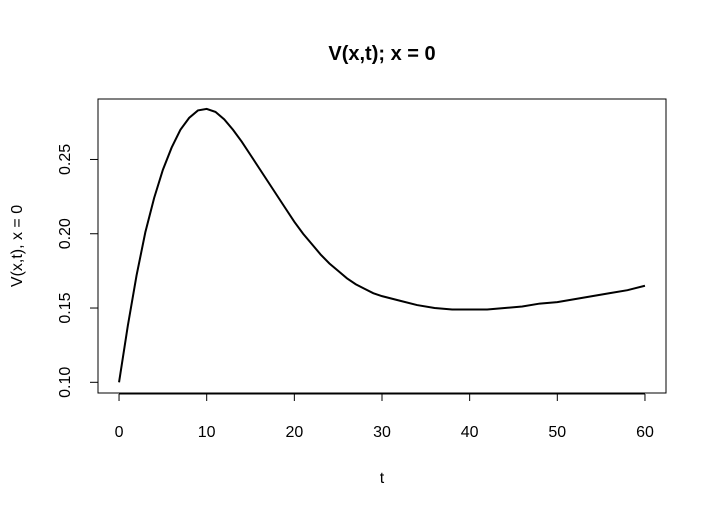  What do you see at coordinates (470, 432) in the screenshot?
I see `x-tick-label: 40` at bounding box center [470, 432].